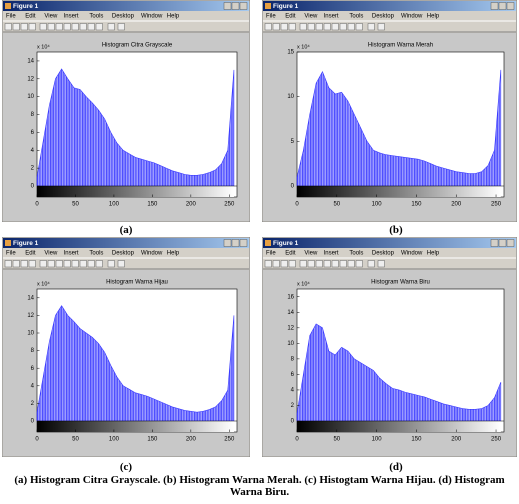 Image resolution: width=519 pixels, height=504 pixels. Describe the element at coordinates (33, 369) in the screenshot. I see `y-tick-label: 6` at that location.